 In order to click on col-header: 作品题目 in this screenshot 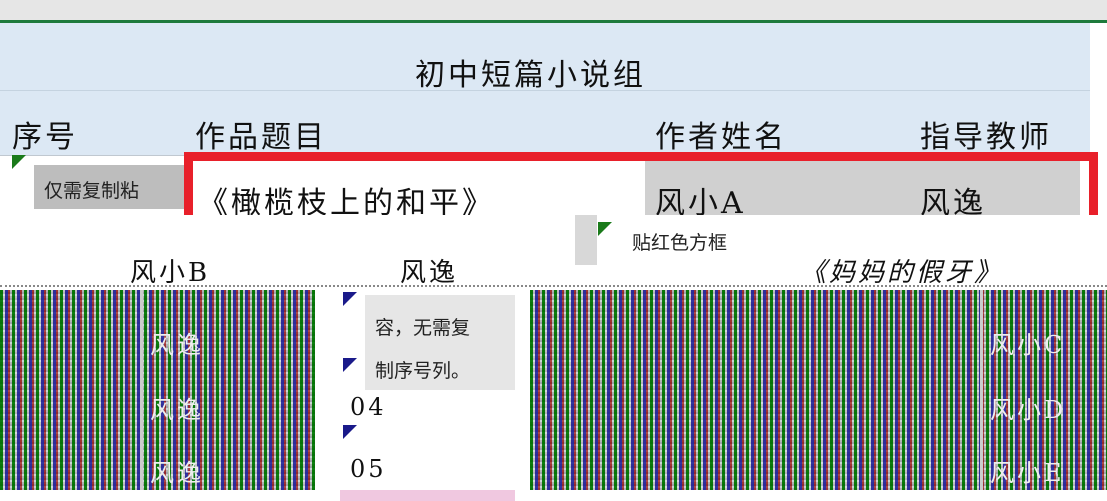, I will do `click(261, 137)`.